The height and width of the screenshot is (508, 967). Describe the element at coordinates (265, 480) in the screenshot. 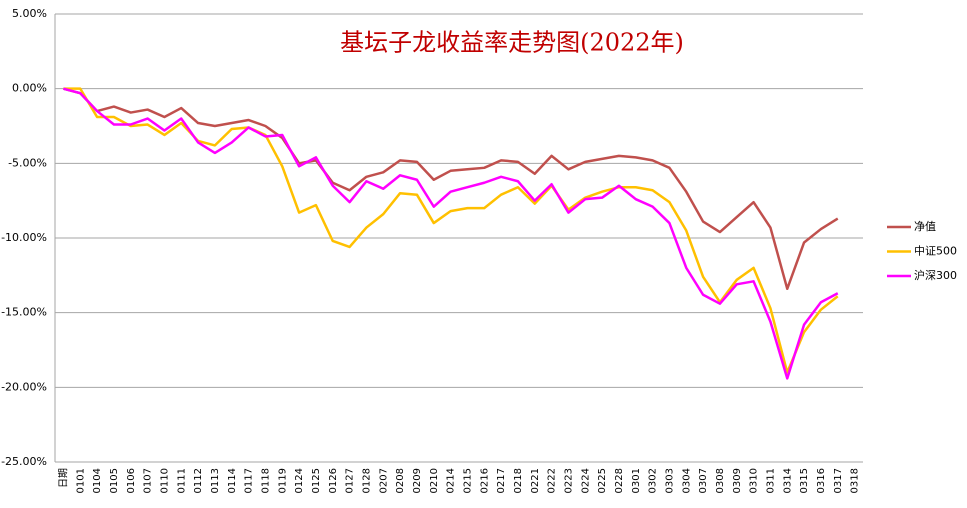

I see `x-tick-label: 0118` at that location.